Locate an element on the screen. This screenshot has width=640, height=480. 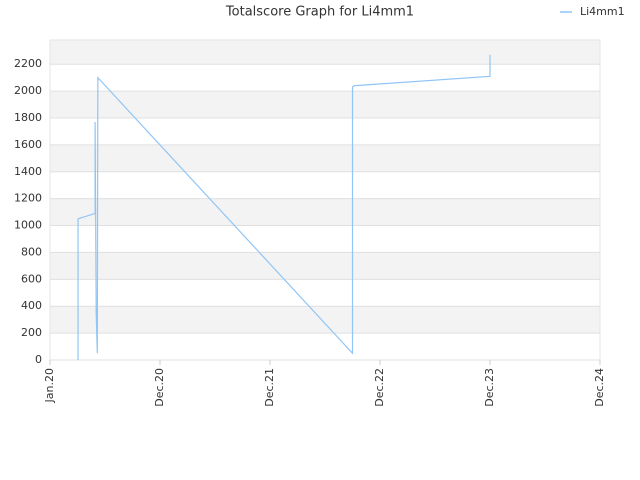
y-tick-label: 600 is located at coordinates (31, 278).